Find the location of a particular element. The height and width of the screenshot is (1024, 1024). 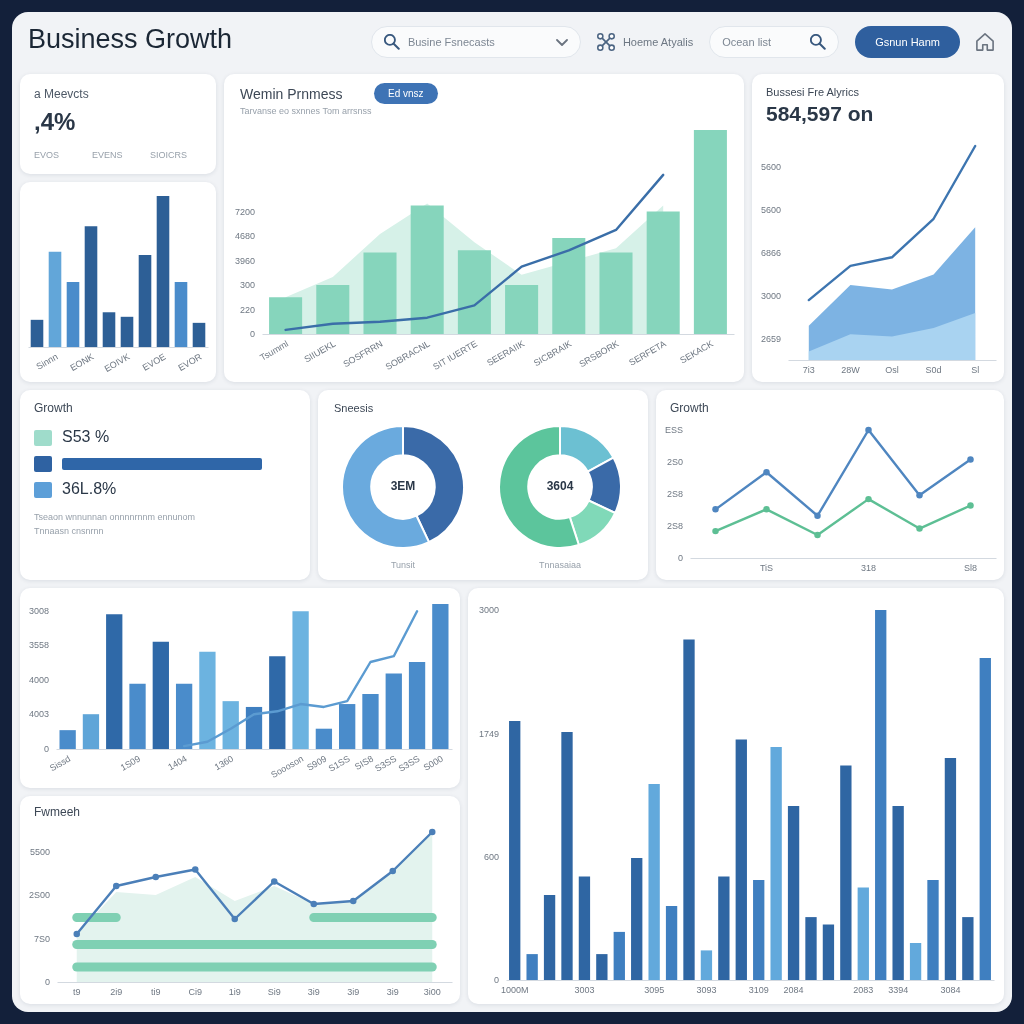

text: Tnnaasn cnsnrnn is located at coordinates (69, 531).